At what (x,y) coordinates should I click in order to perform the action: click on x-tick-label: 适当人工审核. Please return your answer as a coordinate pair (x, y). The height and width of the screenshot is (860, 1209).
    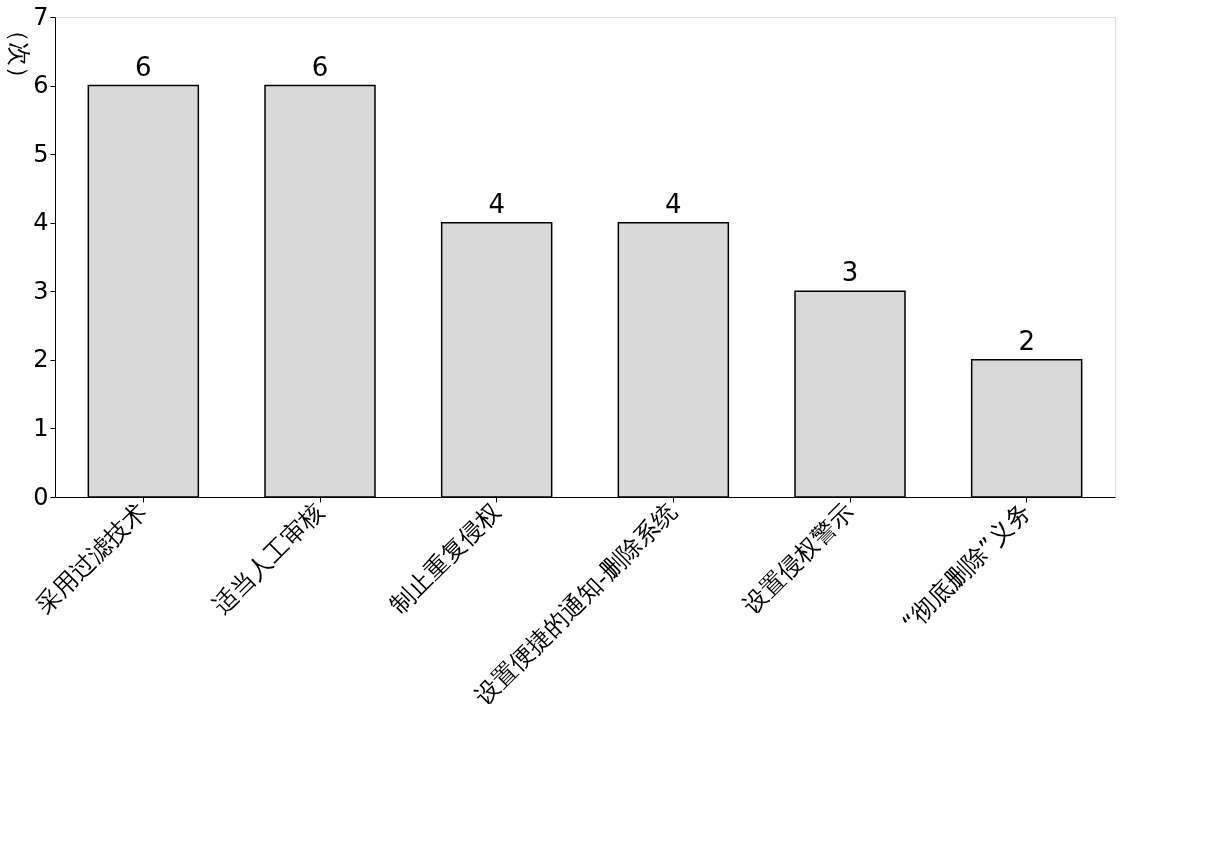
    Looking at the image, I should click on (268, 558).